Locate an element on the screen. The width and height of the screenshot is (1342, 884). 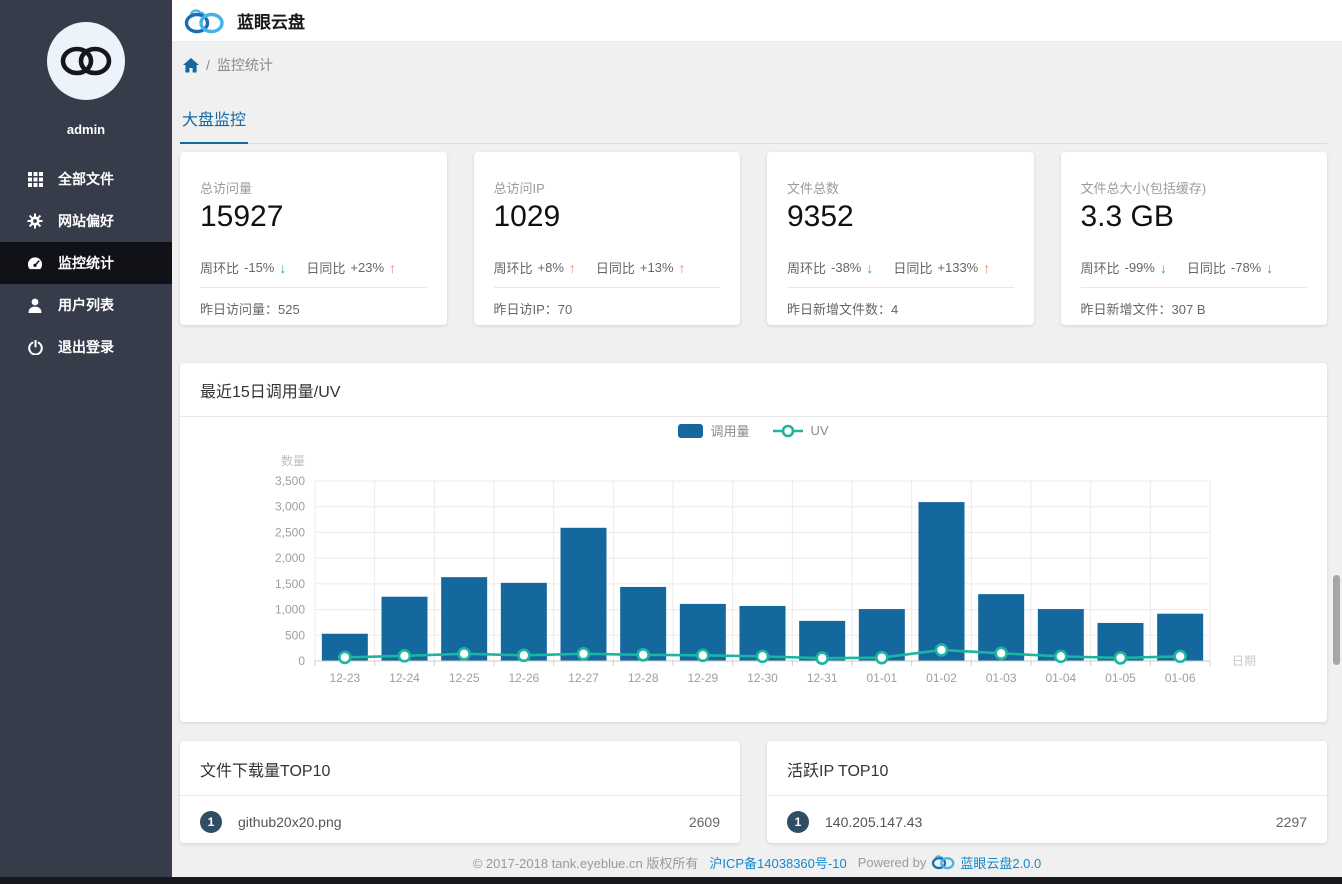
app-logo-icon is located at coordinates (204, 21).